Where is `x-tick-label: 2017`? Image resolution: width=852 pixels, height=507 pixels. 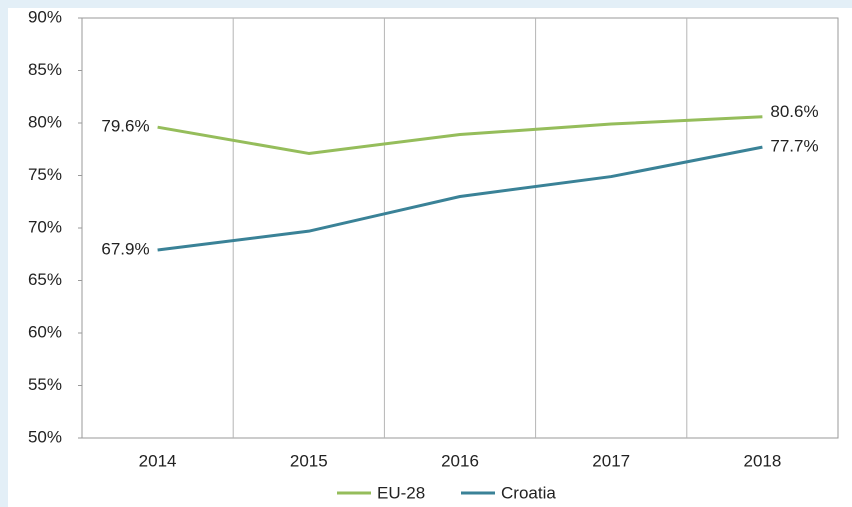 x-tick-label: 2017 is located at coordinates (611, 460).